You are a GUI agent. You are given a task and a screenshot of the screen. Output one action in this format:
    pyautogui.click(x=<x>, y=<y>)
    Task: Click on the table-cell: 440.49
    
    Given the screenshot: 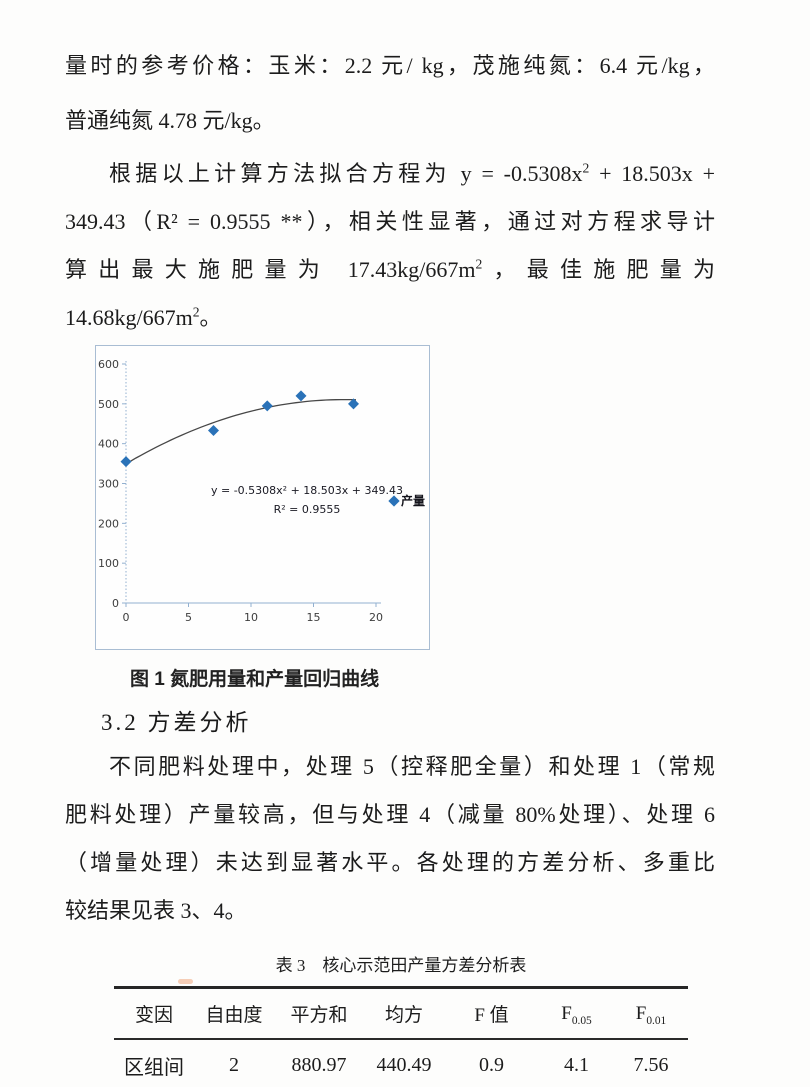 What is the action you would take?
    pyautogui.click(x=404, y=1064)
    